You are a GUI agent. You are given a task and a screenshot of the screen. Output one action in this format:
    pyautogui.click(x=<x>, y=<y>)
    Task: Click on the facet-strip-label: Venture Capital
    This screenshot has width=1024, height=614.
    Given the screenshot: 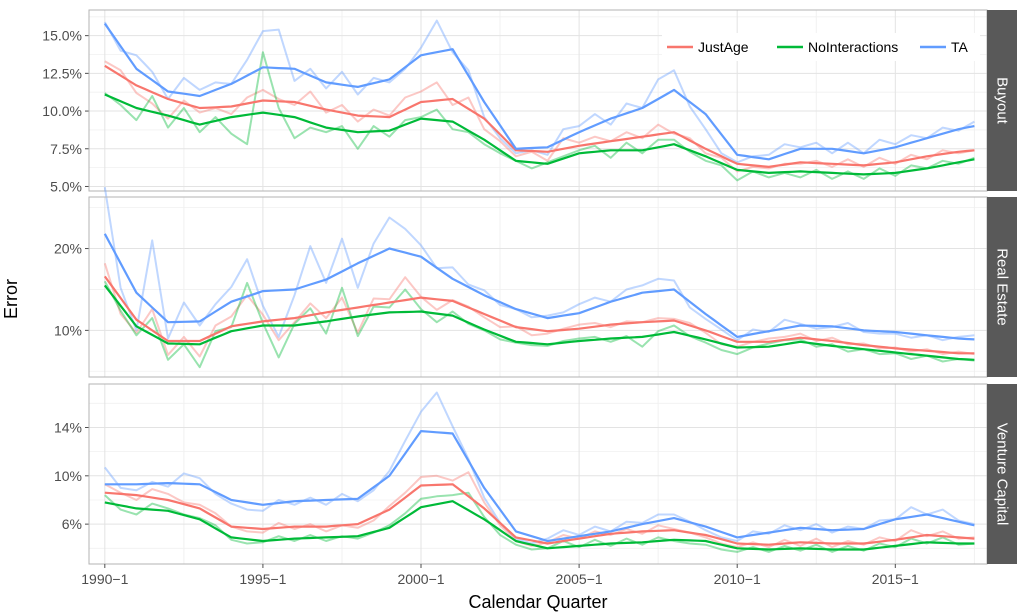 What is the action you would take?
    pyautogui.click(x=1002, y=474)
    